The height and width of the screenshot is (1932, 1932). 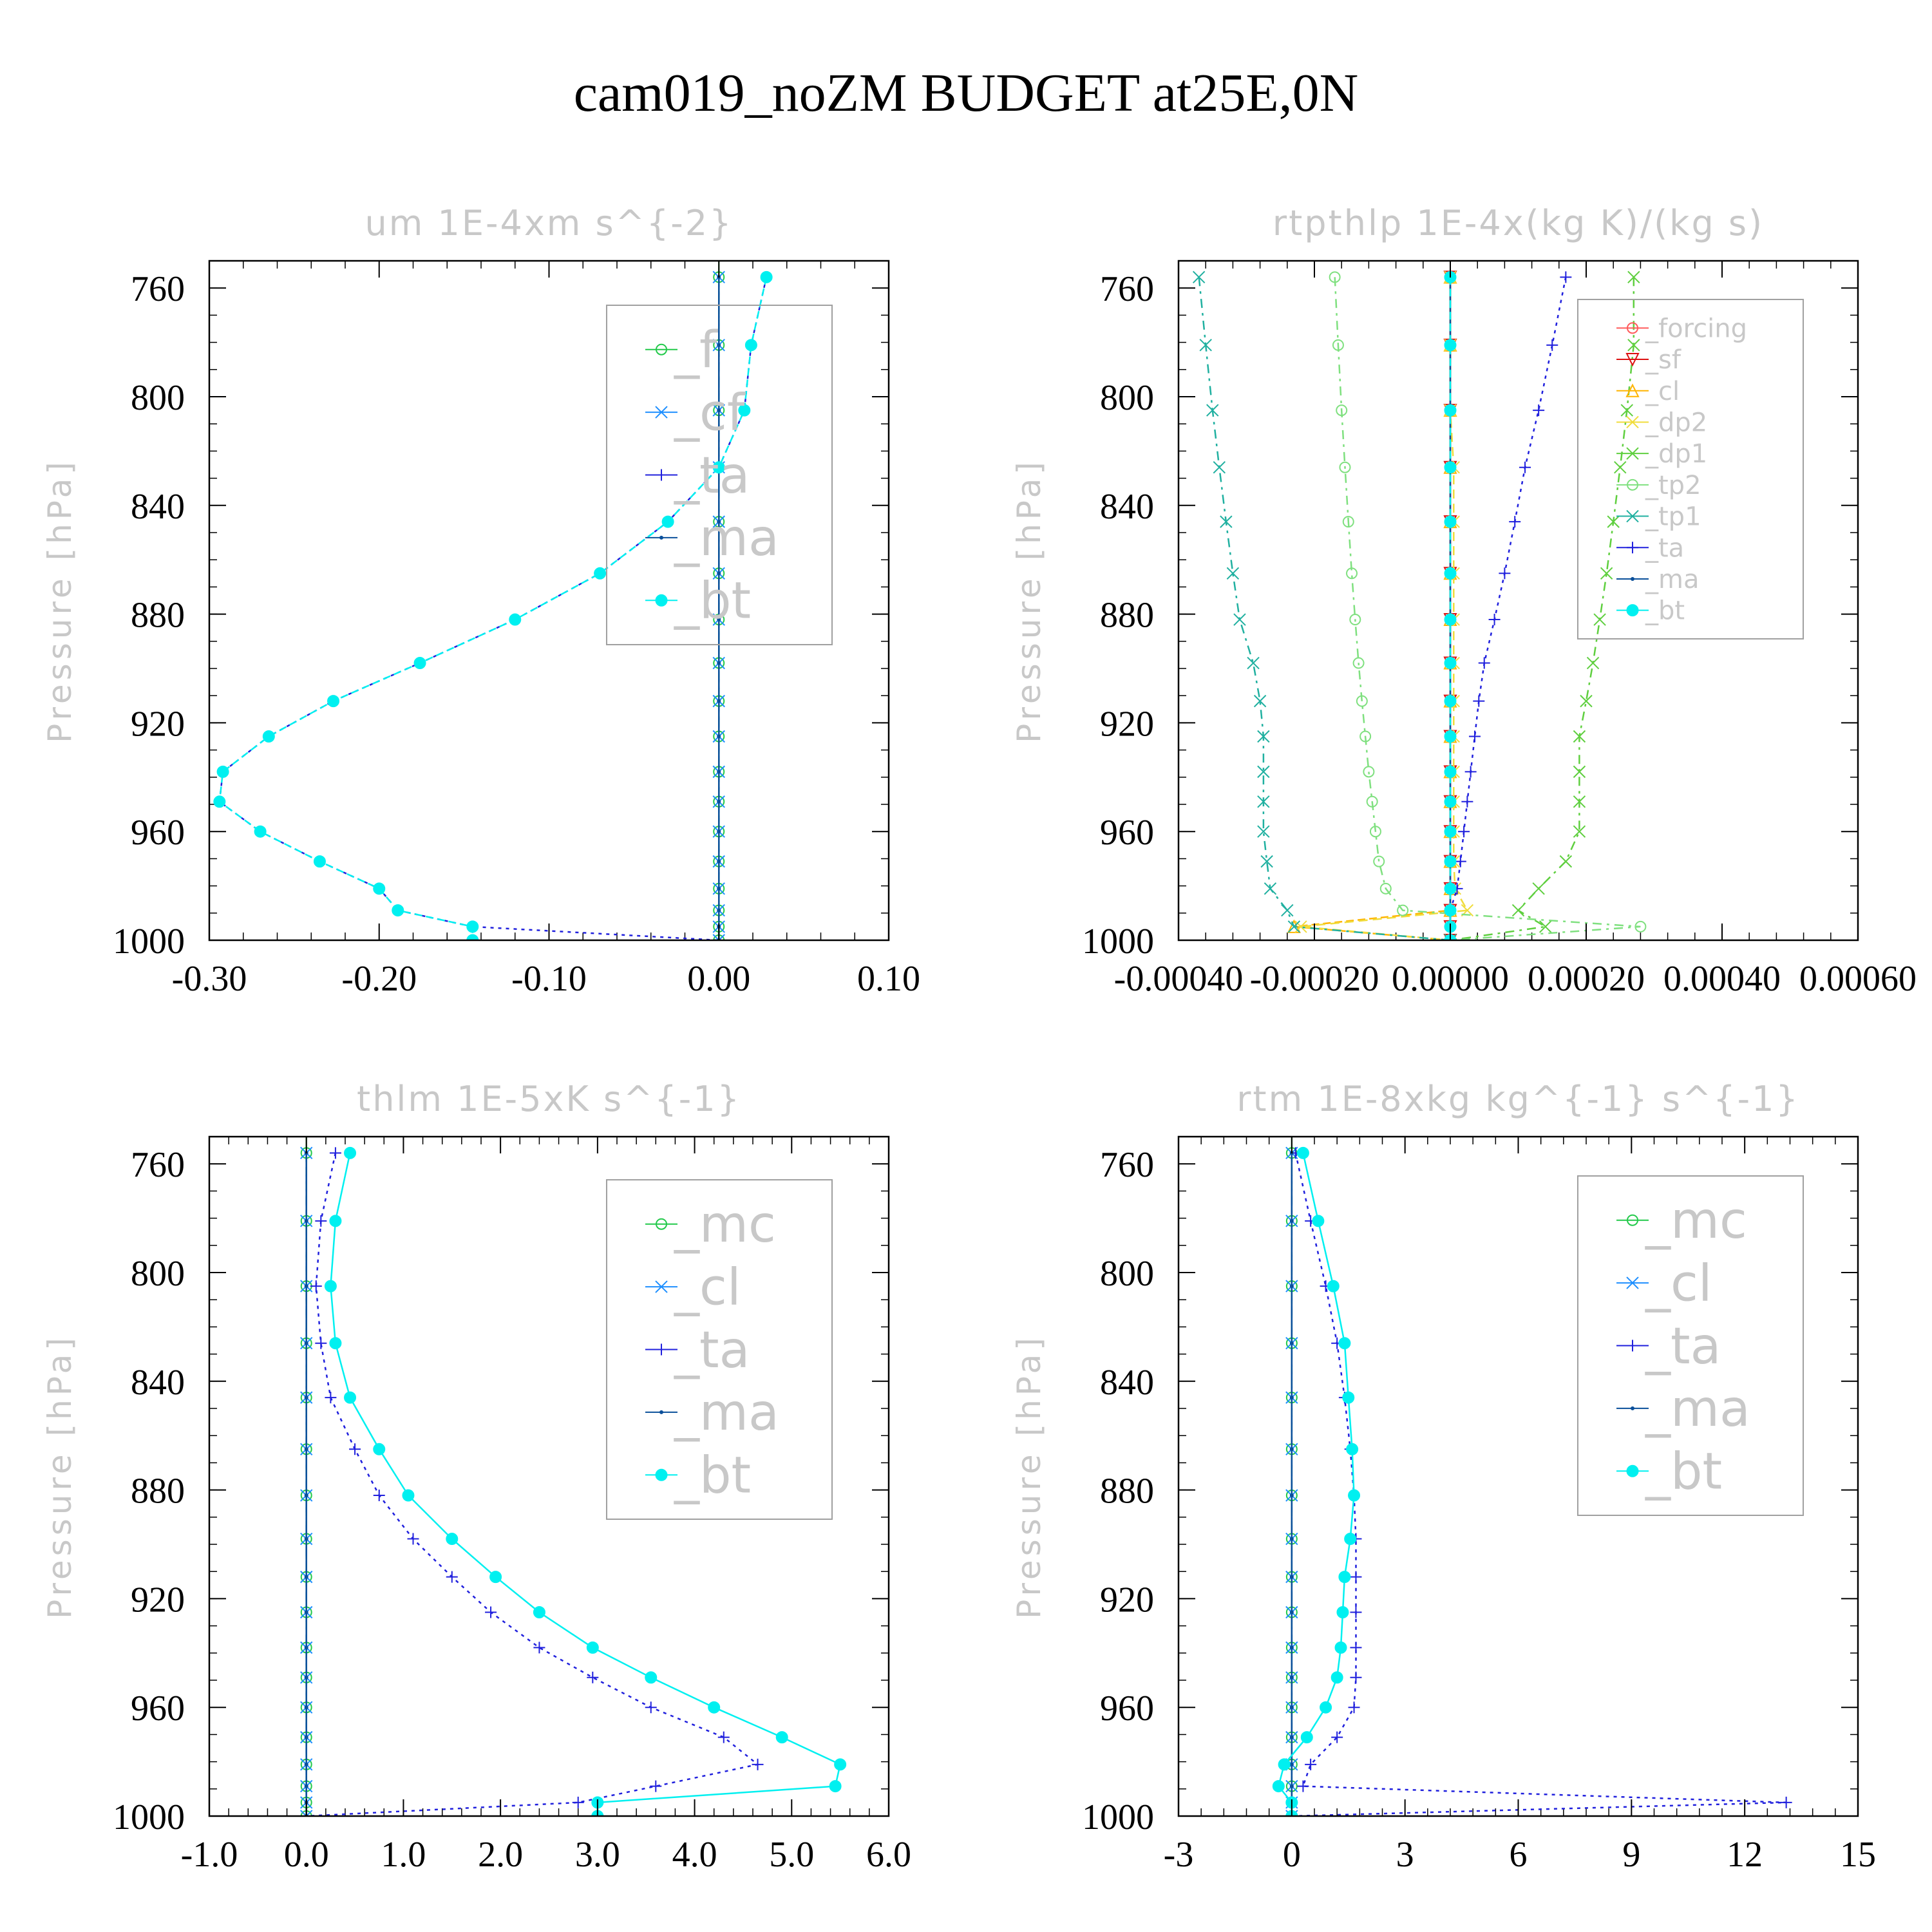 What do you see at coordinates (1029, 601) in the screenshot?
I see `y-axis-label: Pressure [hPa]` at bounding box center [1029, 601].